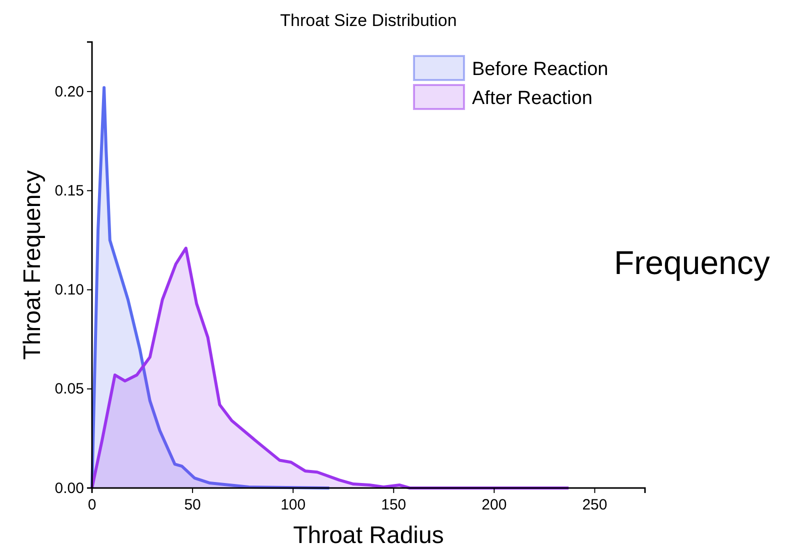 The height and width of the screenshot is (553, 792). Describe the element at coordinates (540, 69) in the screenshot. I see `legend-label: Before Reaction` at that location.